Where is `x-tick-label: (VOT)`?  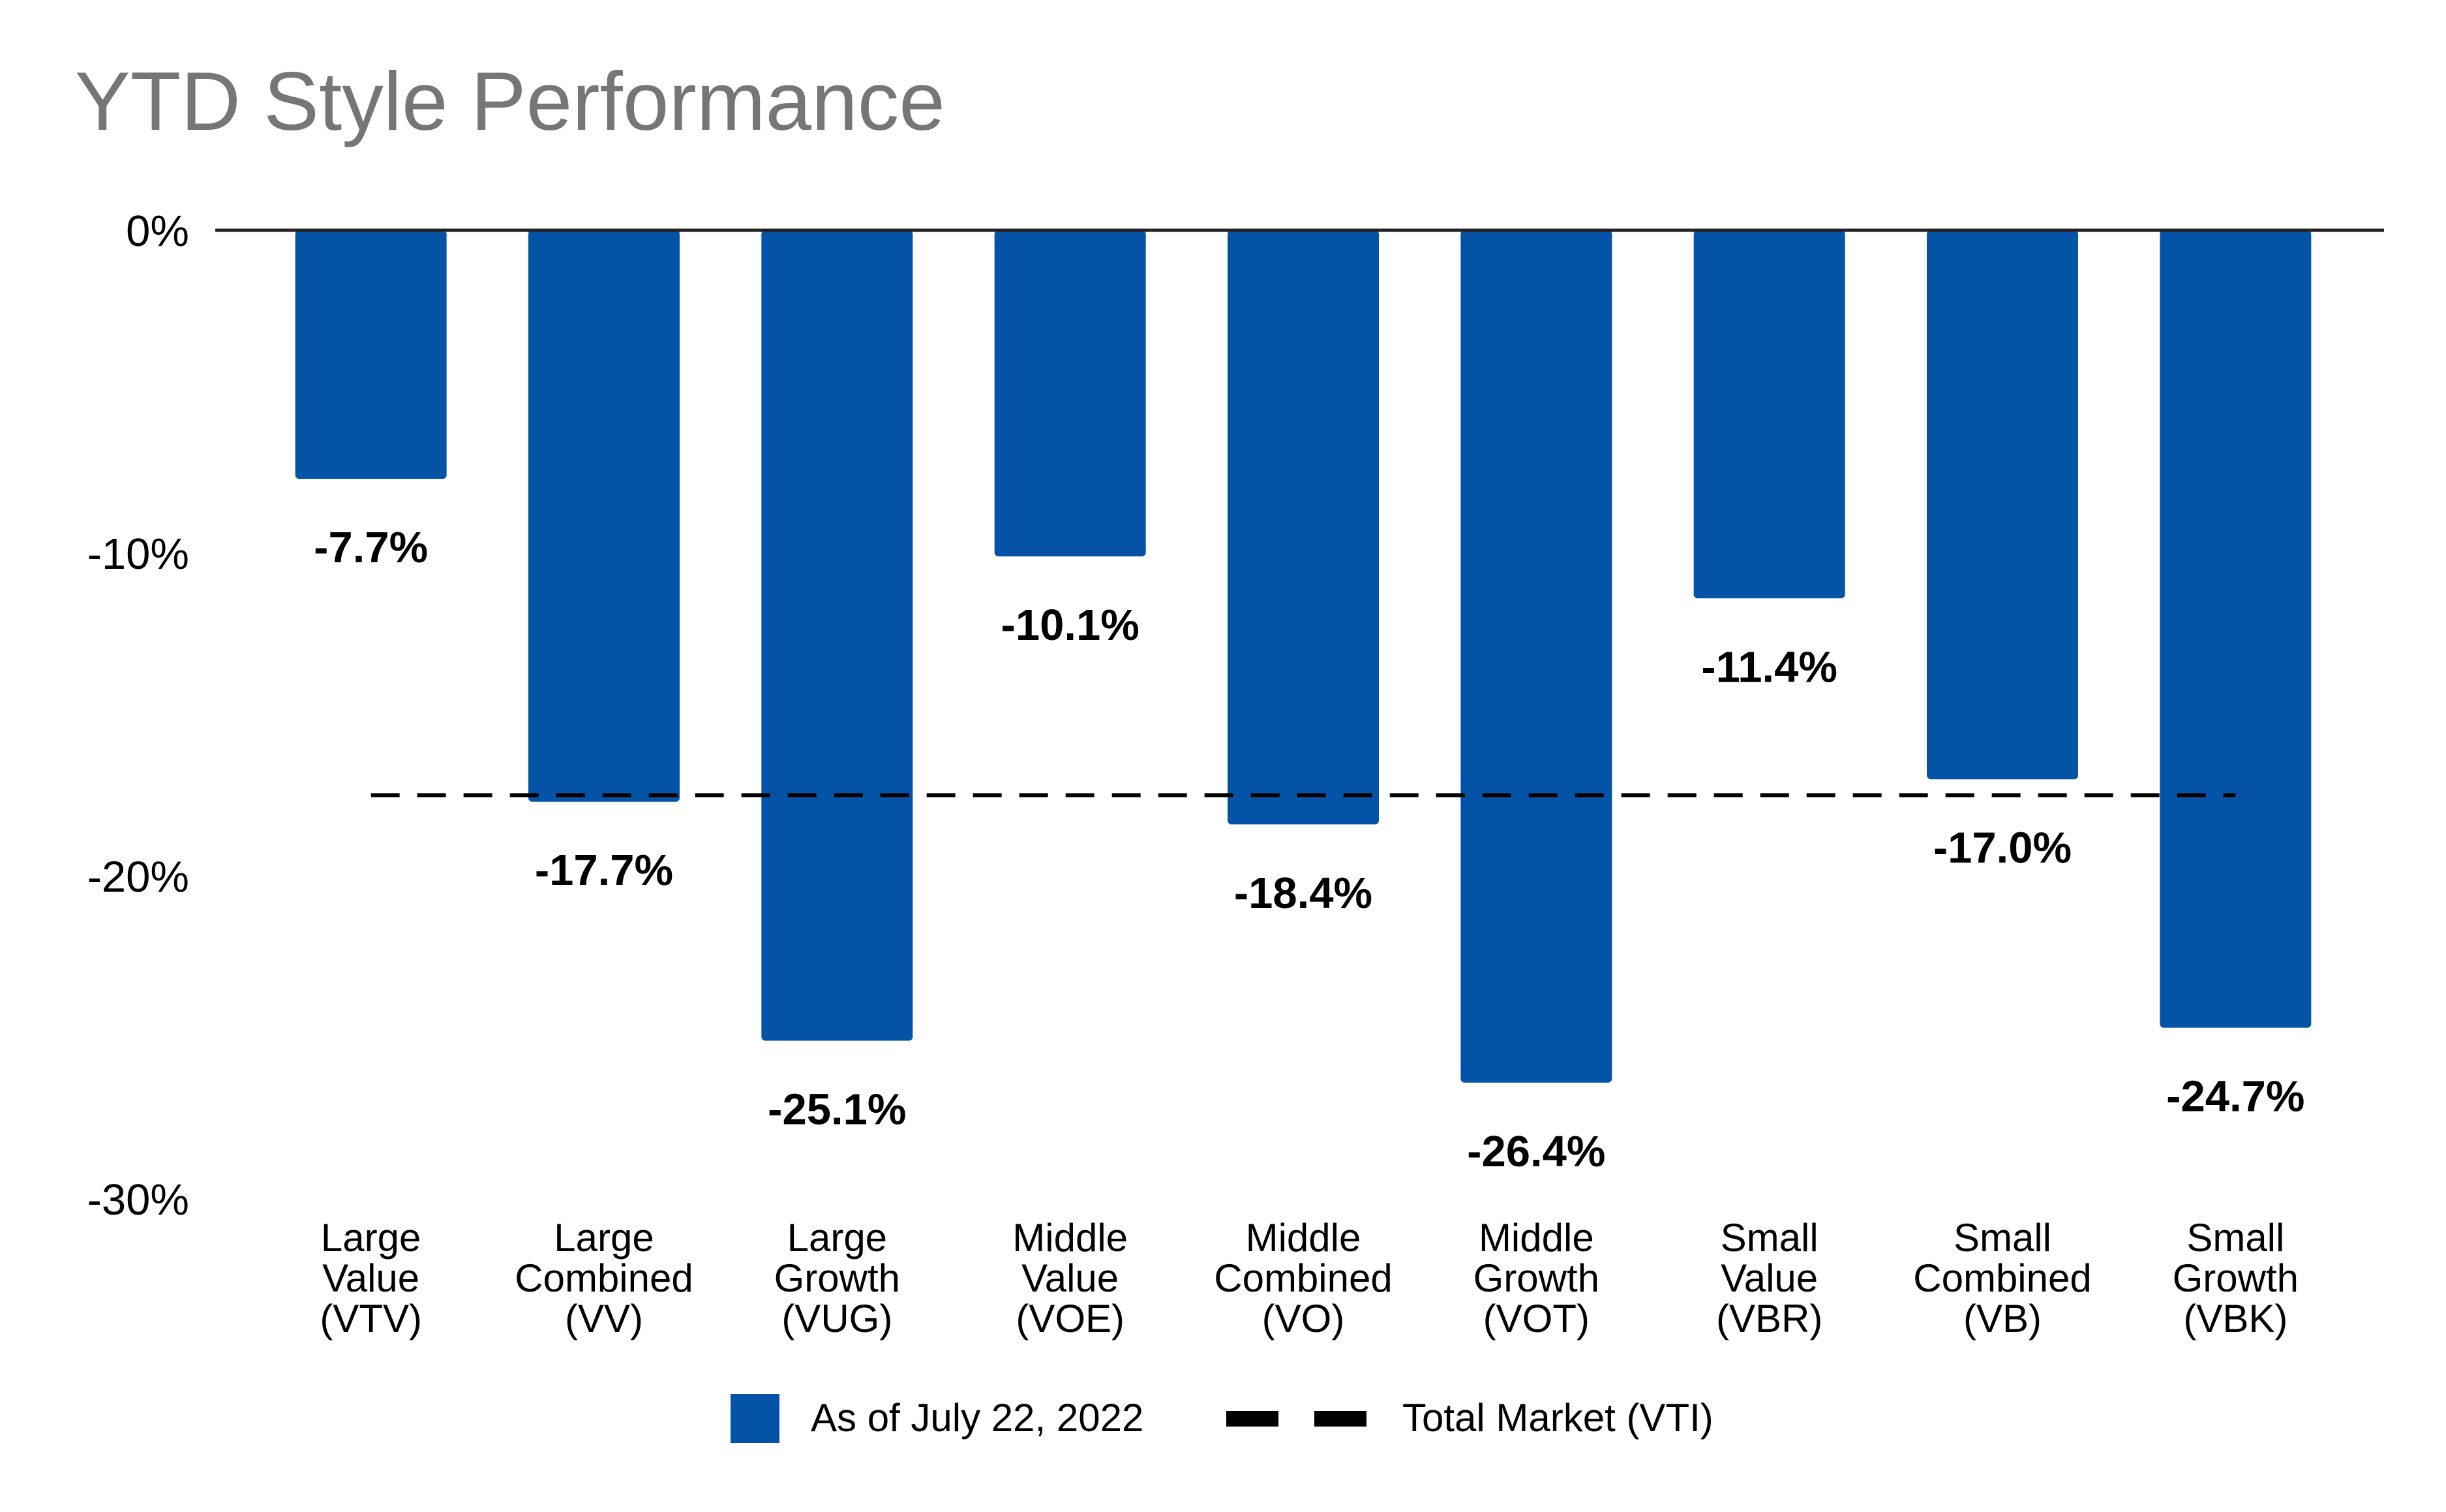 x-tick-label: (VOT) is located at coordinates (1537, 1318).